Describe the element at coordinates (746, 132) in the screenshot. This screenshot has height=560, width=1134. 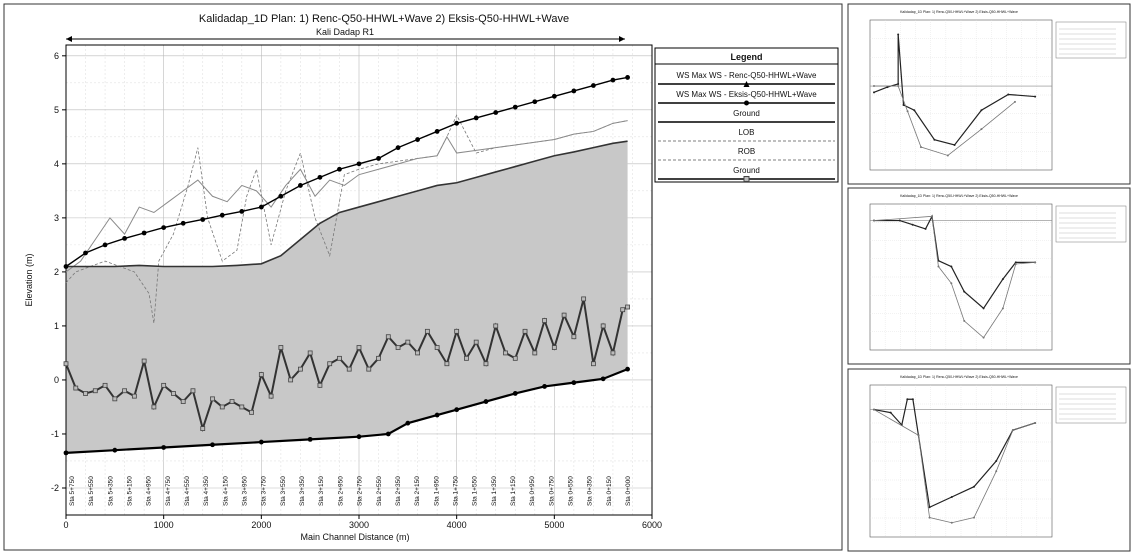
I see `legend-item-label: LOB` at that location.